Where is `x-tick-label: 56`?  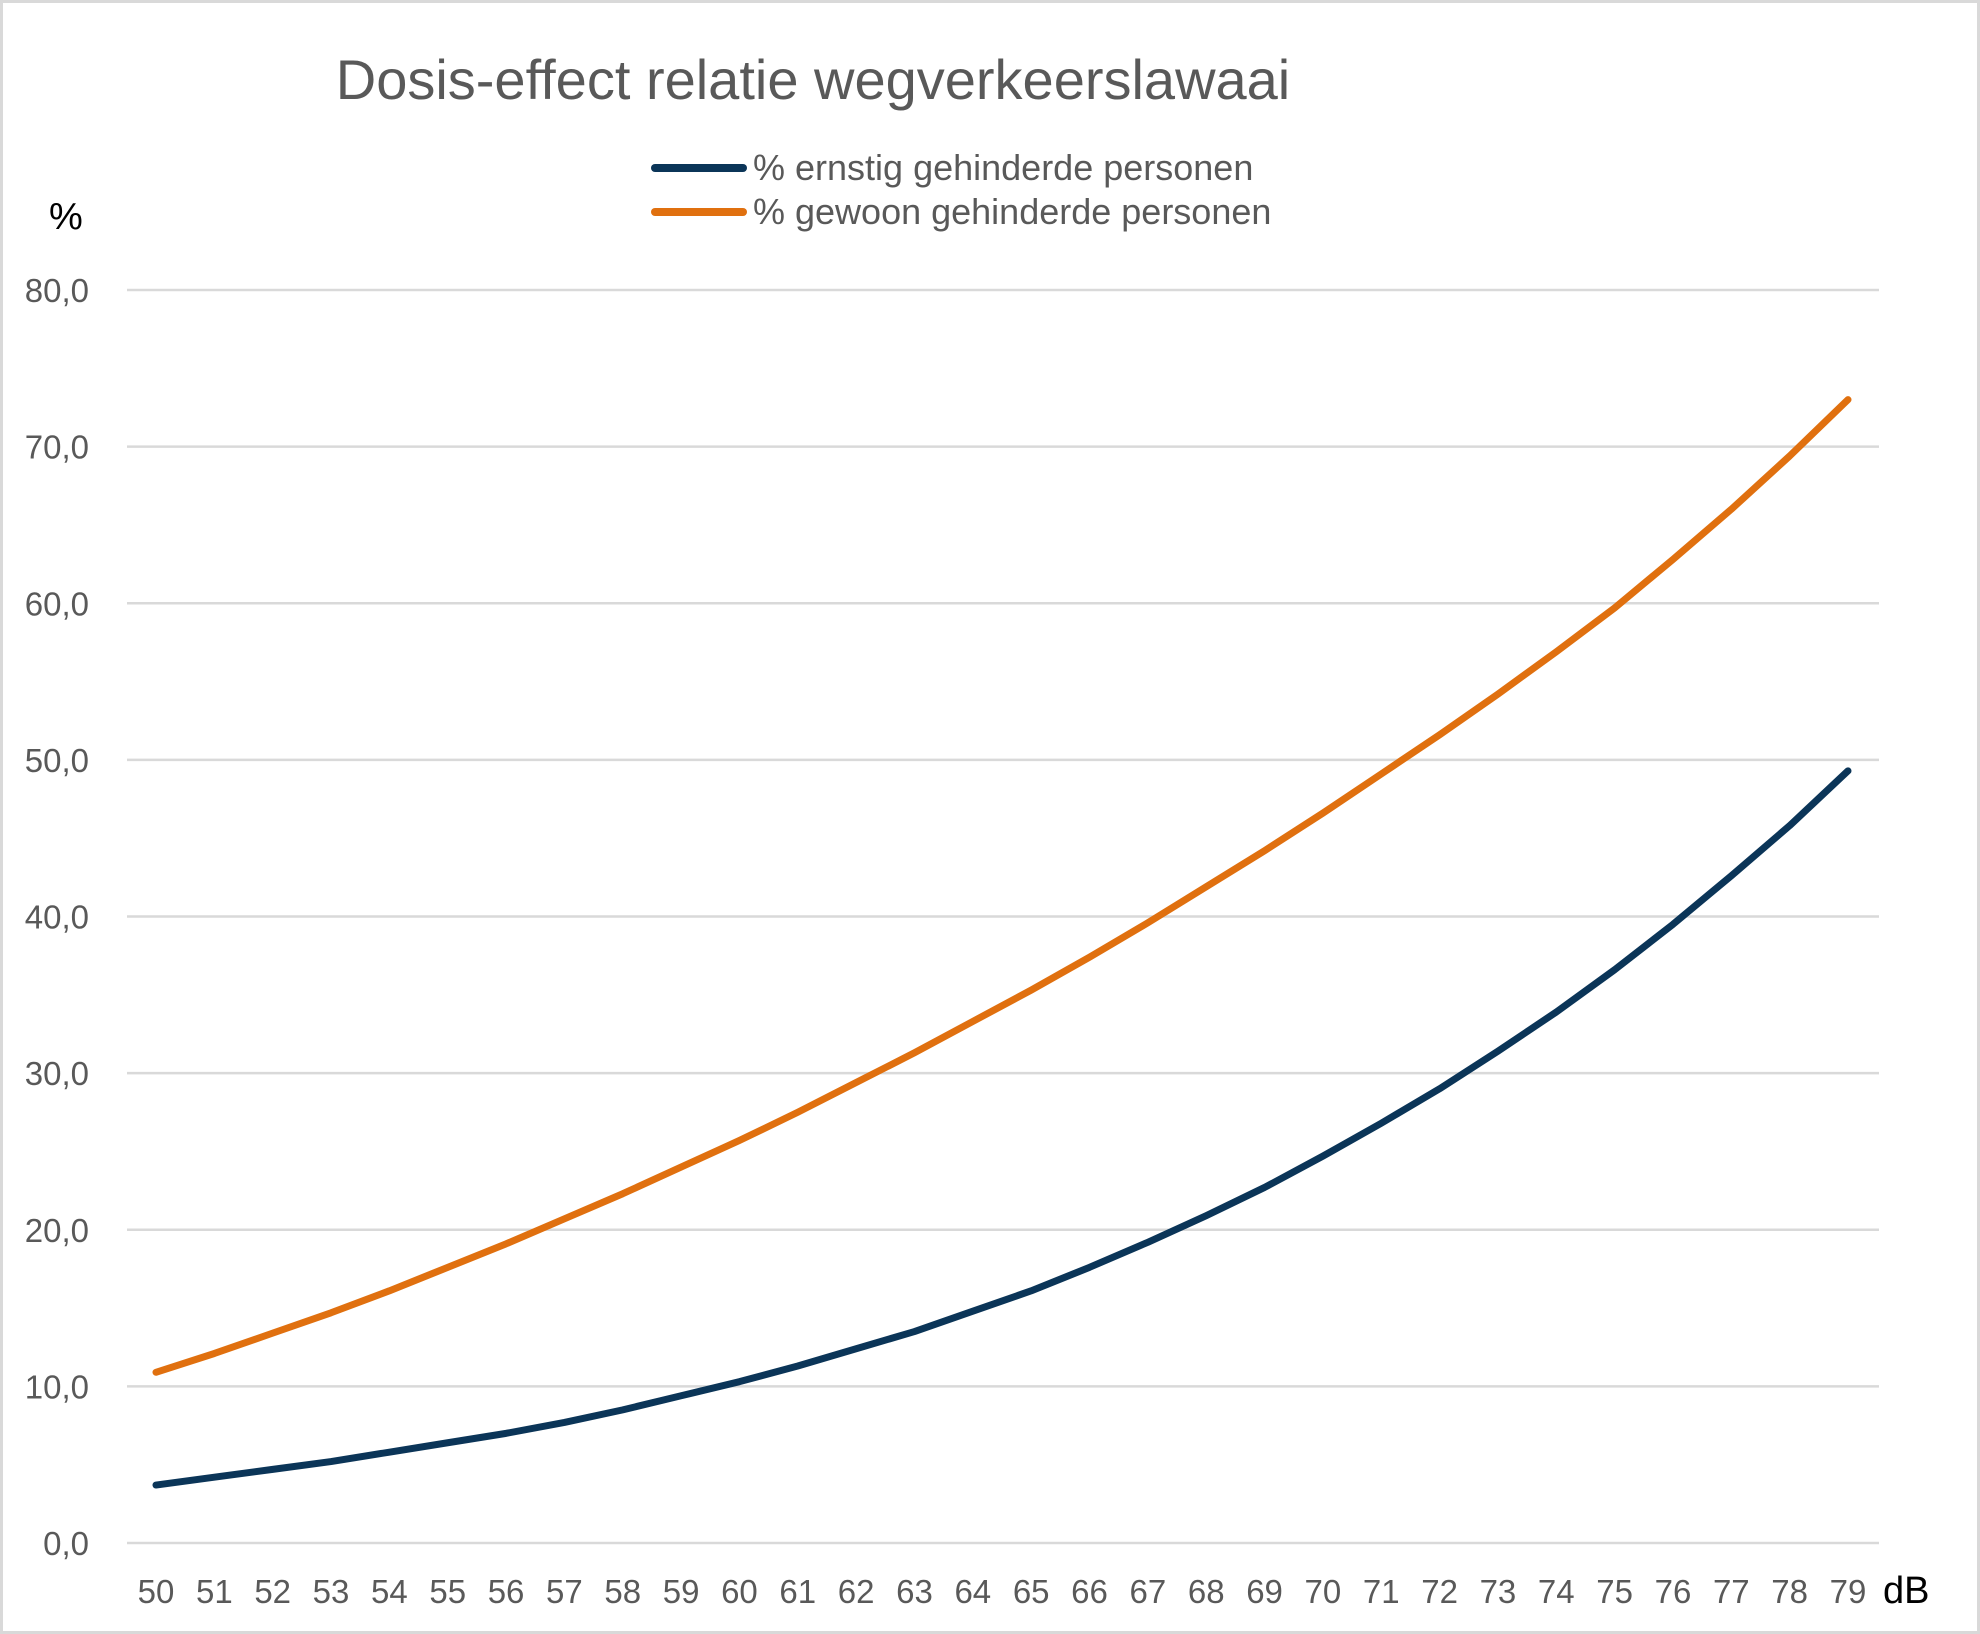 x-tick-label: 56 is located at coordinates (506, 1591).